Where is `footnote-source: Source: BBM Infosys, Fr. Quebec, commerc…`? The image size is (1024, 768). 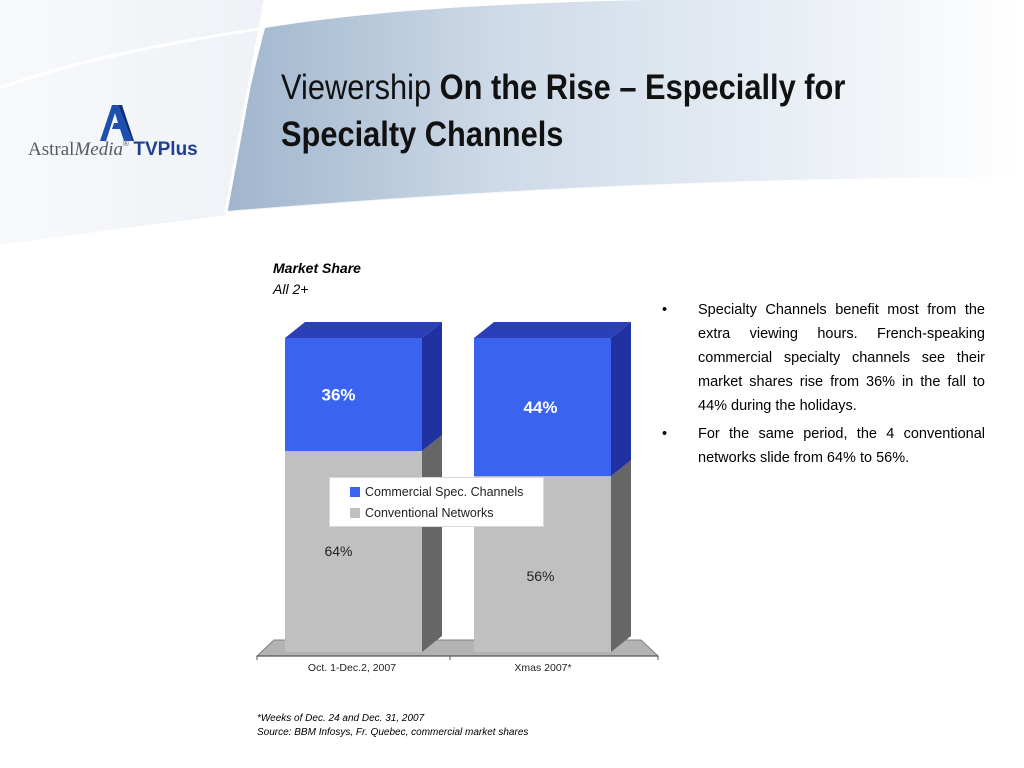
footnote-source: Source: BBM Infosys, Fr. Quebec, commerc… is located at coordinates (393, 732).